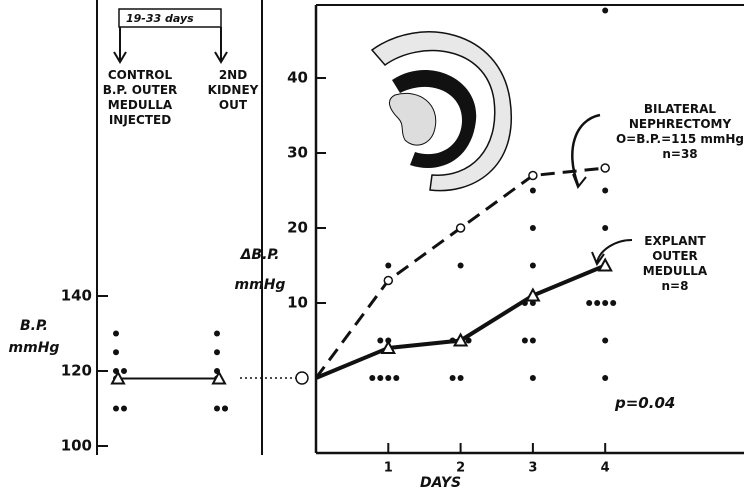  What do you see at coordinates (140, 97) in the screenshot?
I see `group-label: CONTROL B.P. OUTER MEDULLA INJECTED` at bounding box center [140, 97].